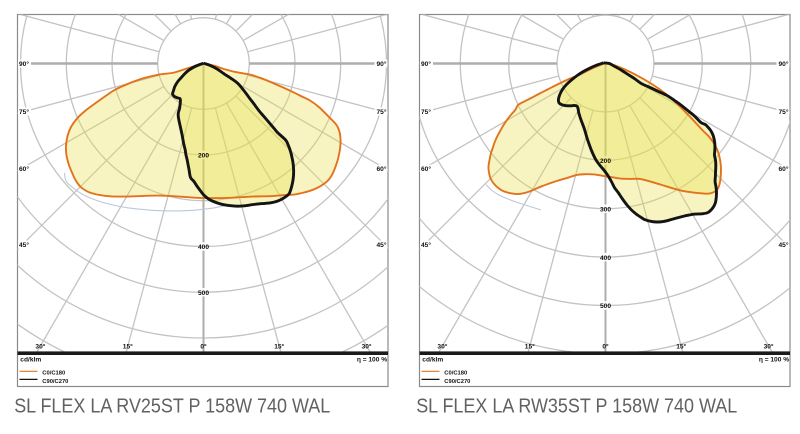  Describe the element at coordinates (605, 209) in the screenshot. I see `svg-text: 300` at that location.